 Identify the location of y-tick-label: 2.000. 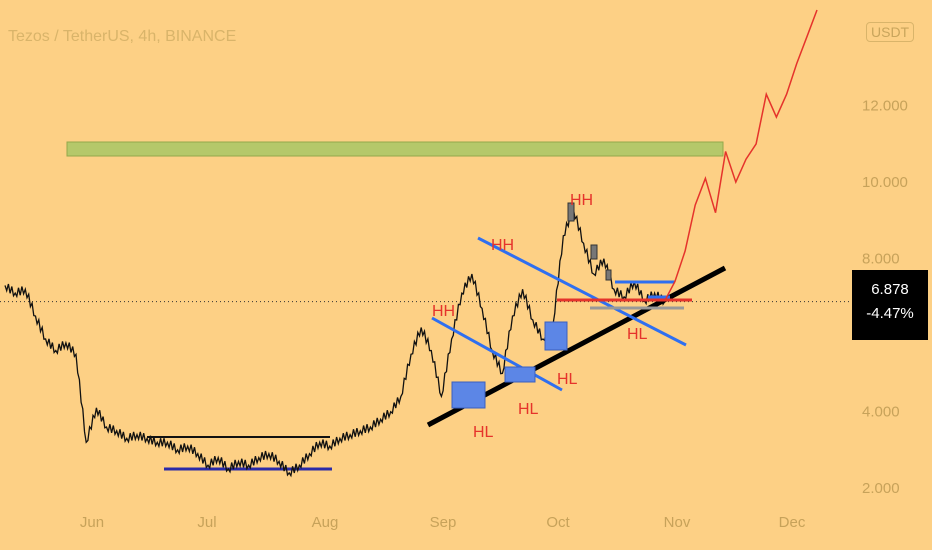
(881, 488).